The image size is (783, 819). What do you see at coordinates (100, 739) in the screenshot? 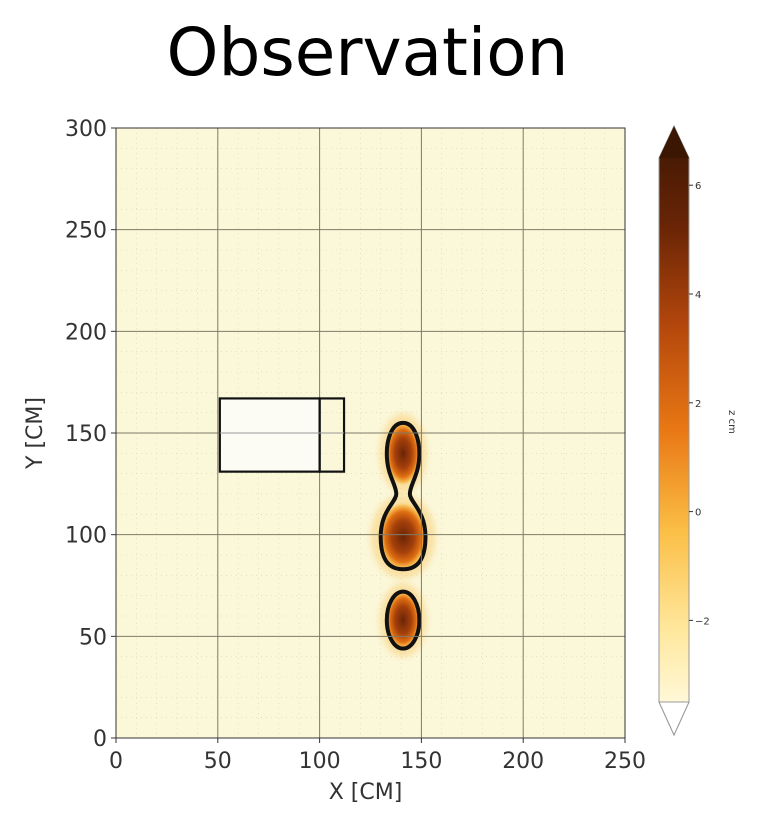
I see `y-tick-label: 0` at bounding box center [100, 739].